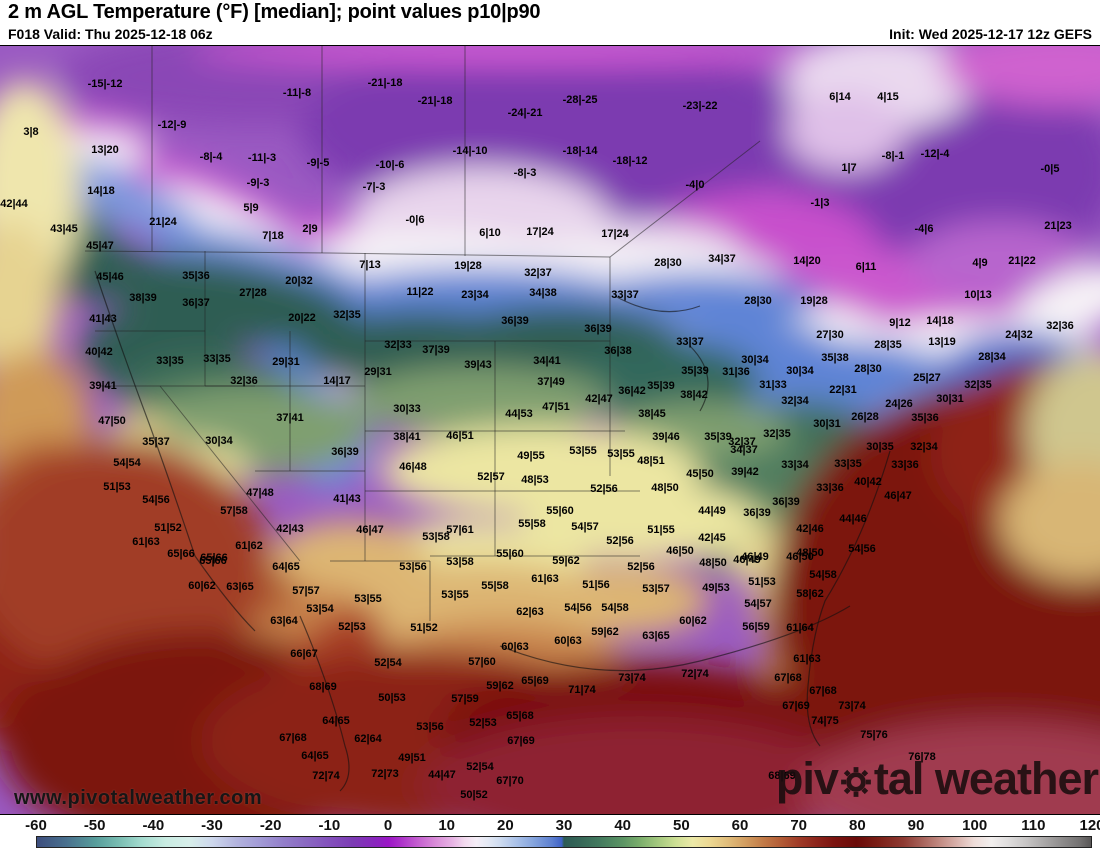  What do you see at coordinates (112, 421) in the screenshot?
I see `point-value: 47|50` at bounding box center [112, 421].